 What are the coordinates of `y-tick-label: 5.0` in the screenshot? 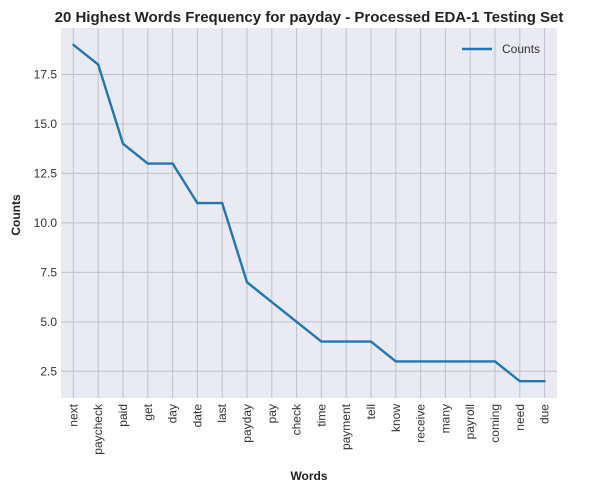 It's located at (48, 322).